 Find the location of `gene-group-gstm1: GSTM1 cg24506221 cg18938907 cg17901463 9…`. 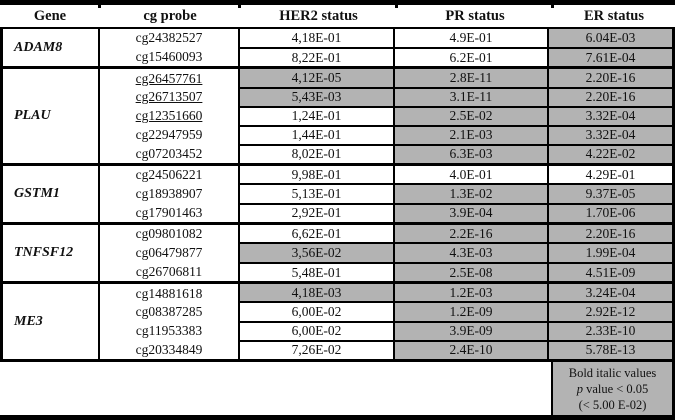

gene-group-gstm1: GSTM1 cg24506221 cg18938907 cg17901463 9… is located at coordinates (337, 195).